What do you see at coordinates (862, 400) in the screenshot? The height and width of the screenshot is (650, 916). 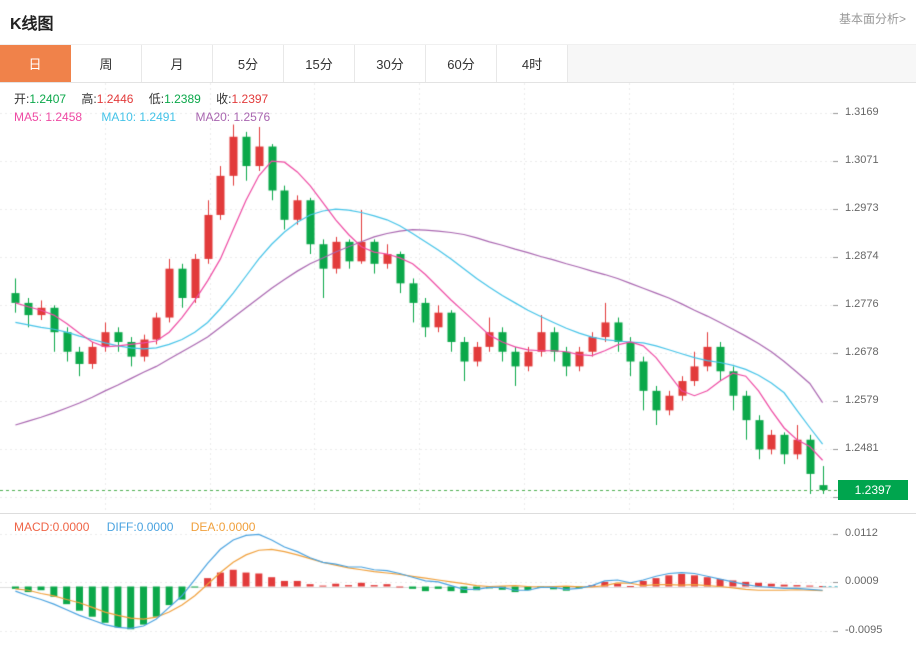 I see `axis-label: 1.2579` at bounding box center [862, 400].